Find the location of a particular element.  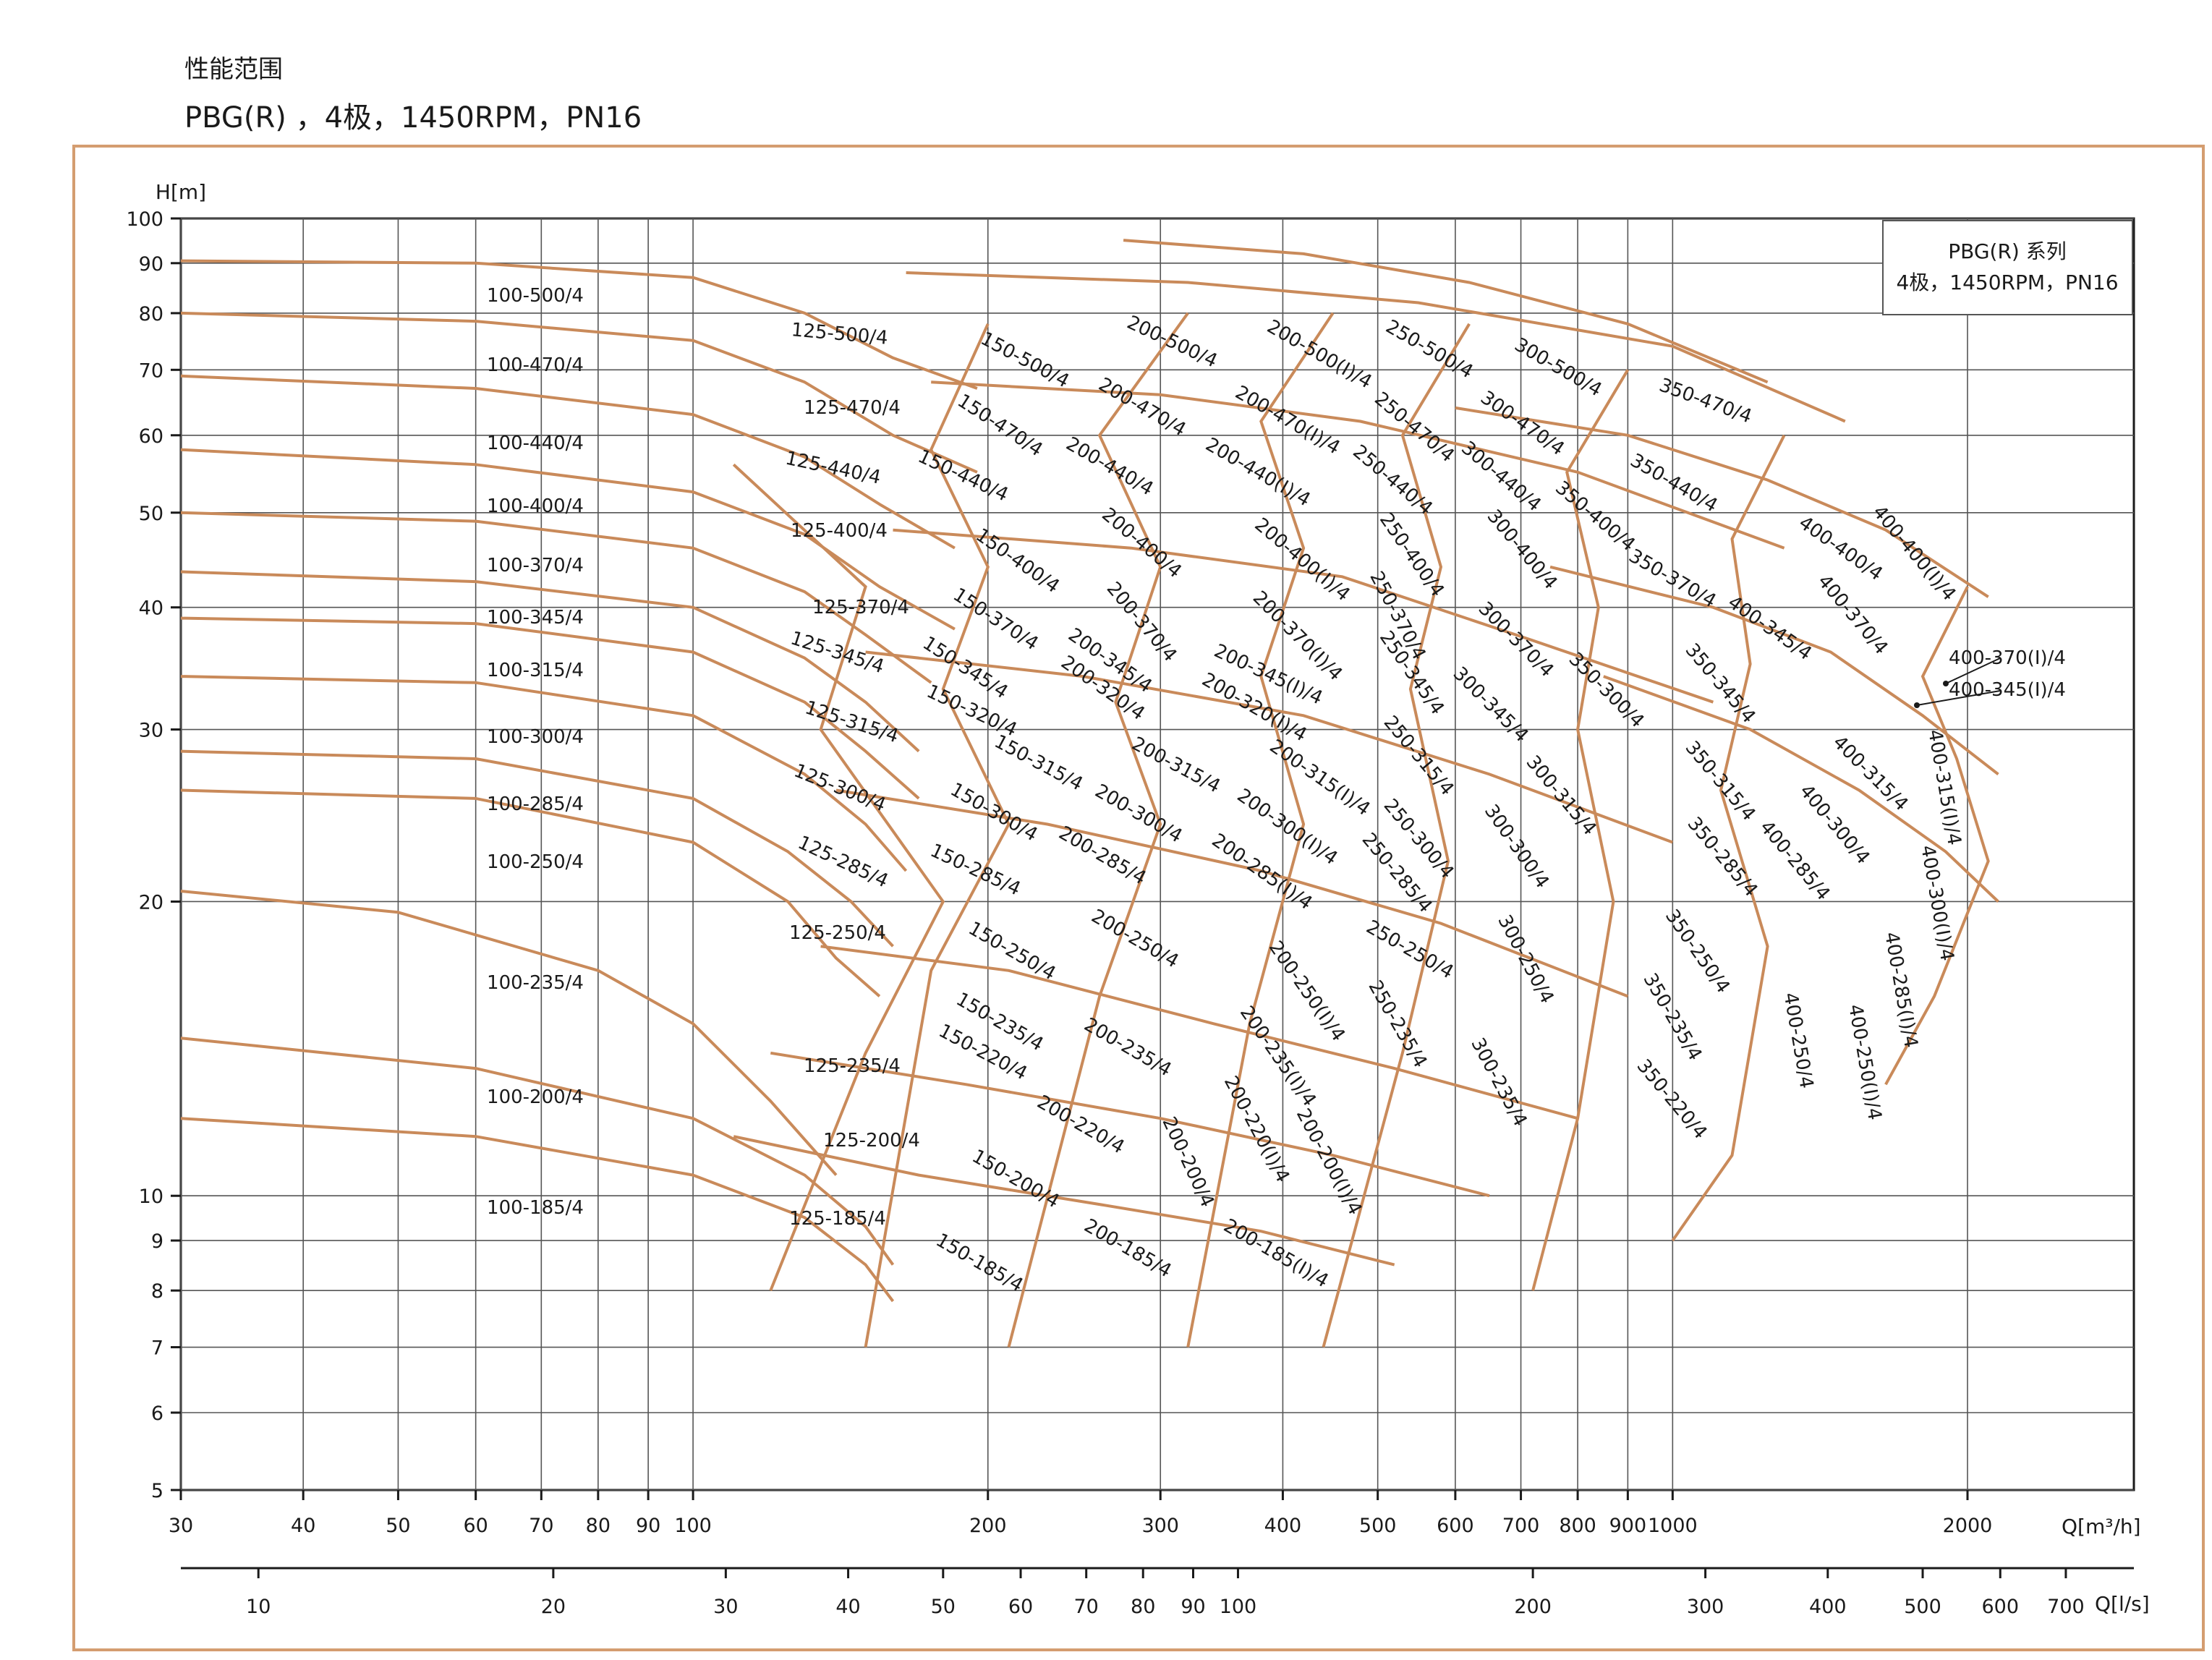

x2-axis-title: Q[l/s] is located at coordinates (2122, 1604).